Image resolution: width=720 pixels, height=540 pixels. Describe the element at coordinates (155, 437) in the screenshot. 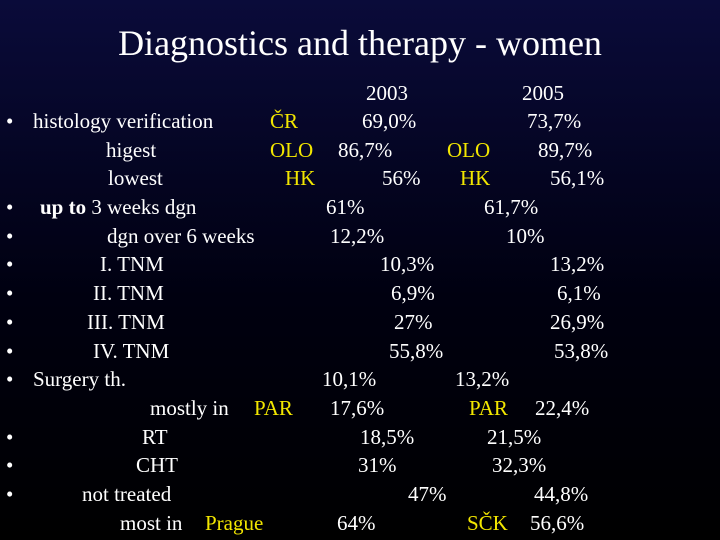

I see `rt-label: RT` at that location.